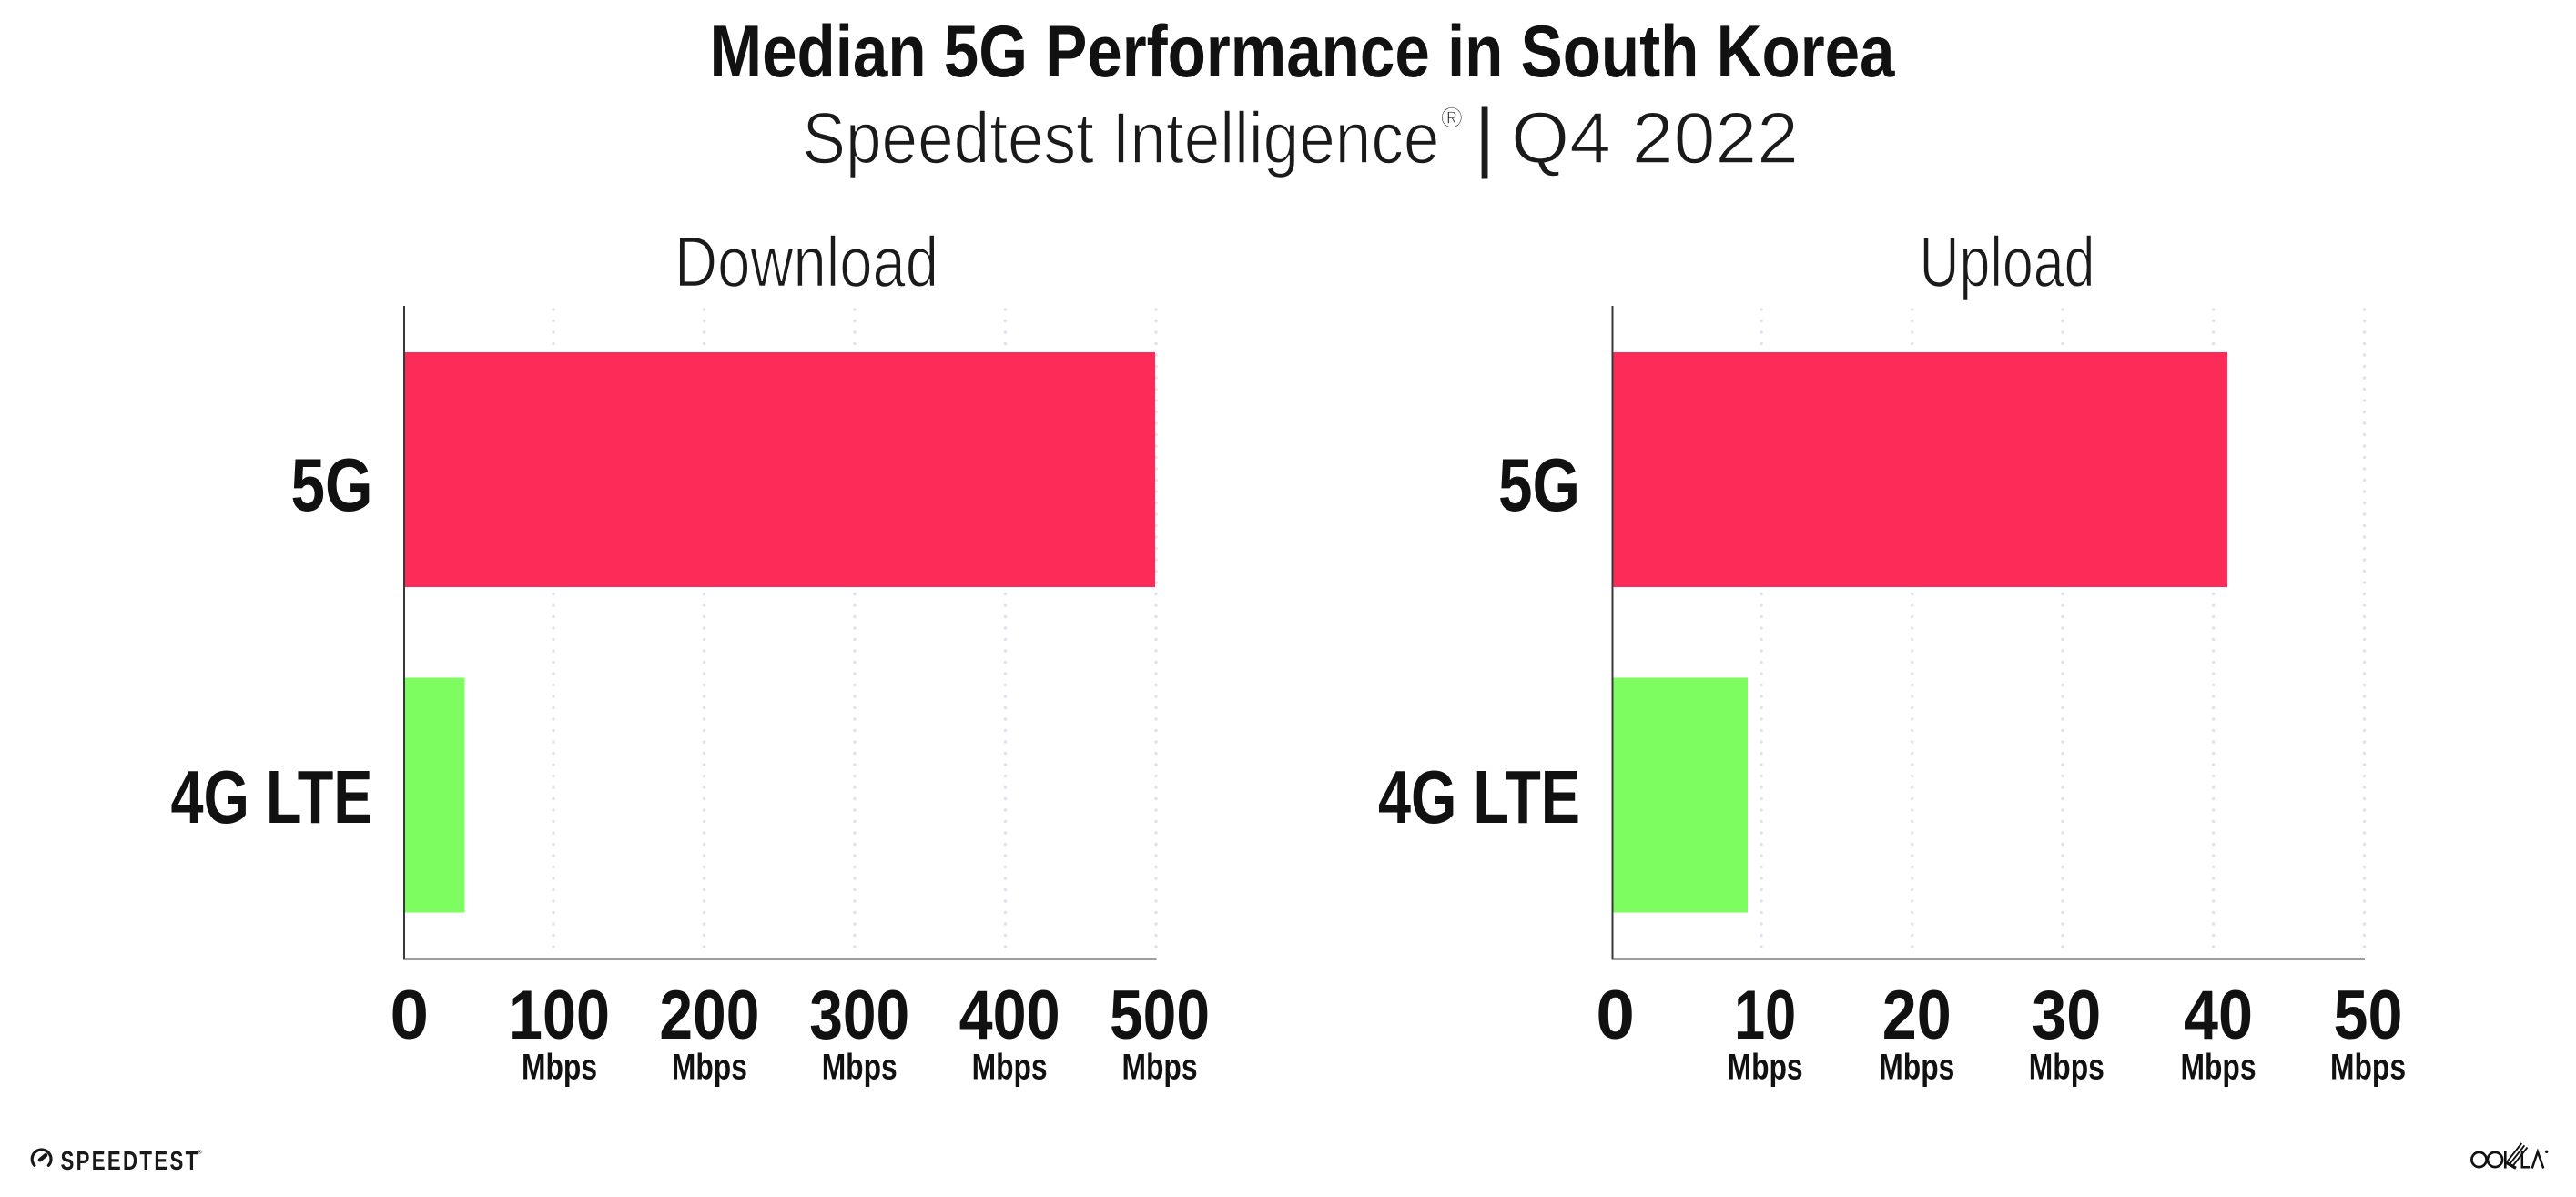 The width and height of the screenshot is (2576, 1197). What do you see at coordinates (2218, 1015) in the screenshot?
I see `svg-text: 40` at bounding box center [2218, 1015].